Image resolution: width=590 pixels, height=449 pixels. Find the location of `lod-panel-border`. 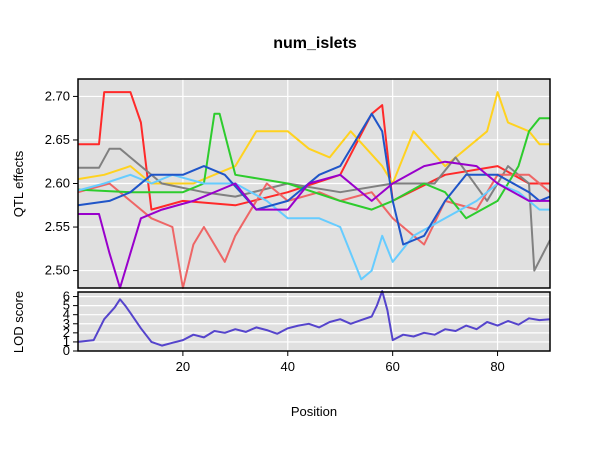

lod-panel-border is located at coordinates (314, 321).